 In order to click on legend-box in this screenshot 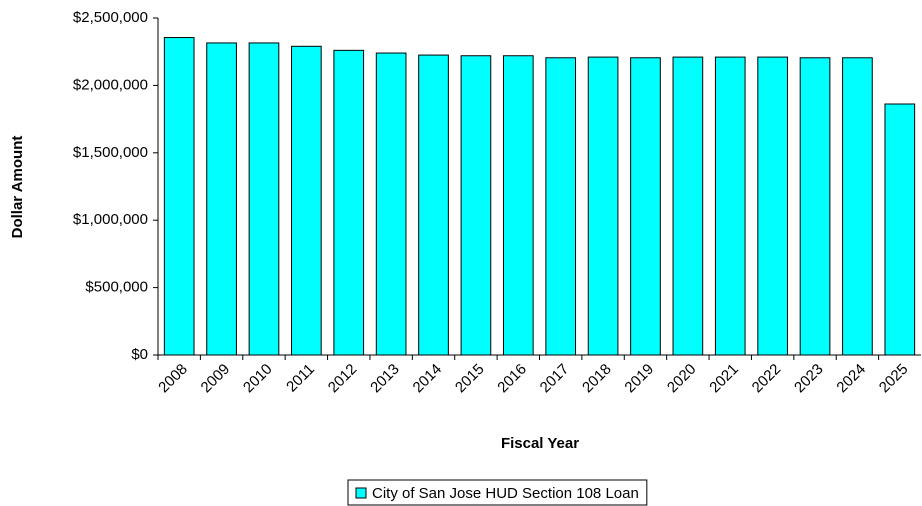, I will do `click(497, 492)`.